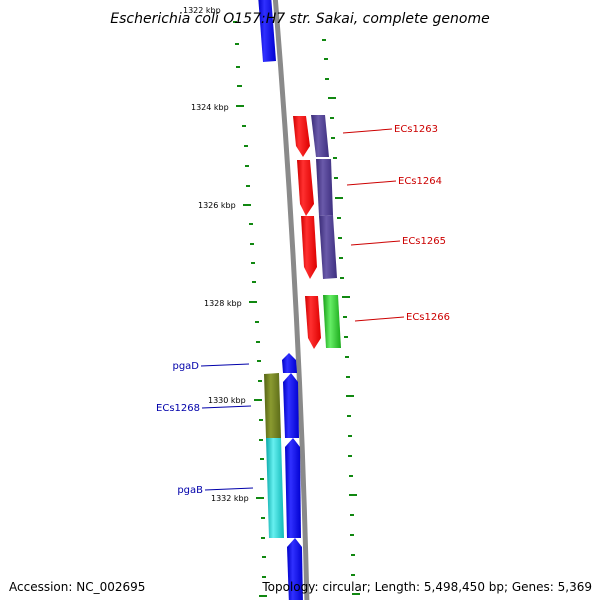 Image resolution: width=600 pixels, height=600 pixels. What do you see at coordinates (178, 408) in the screenshot?
I see `gene-label-ecs1268: ECs1268` at bounding box center [178, 408].